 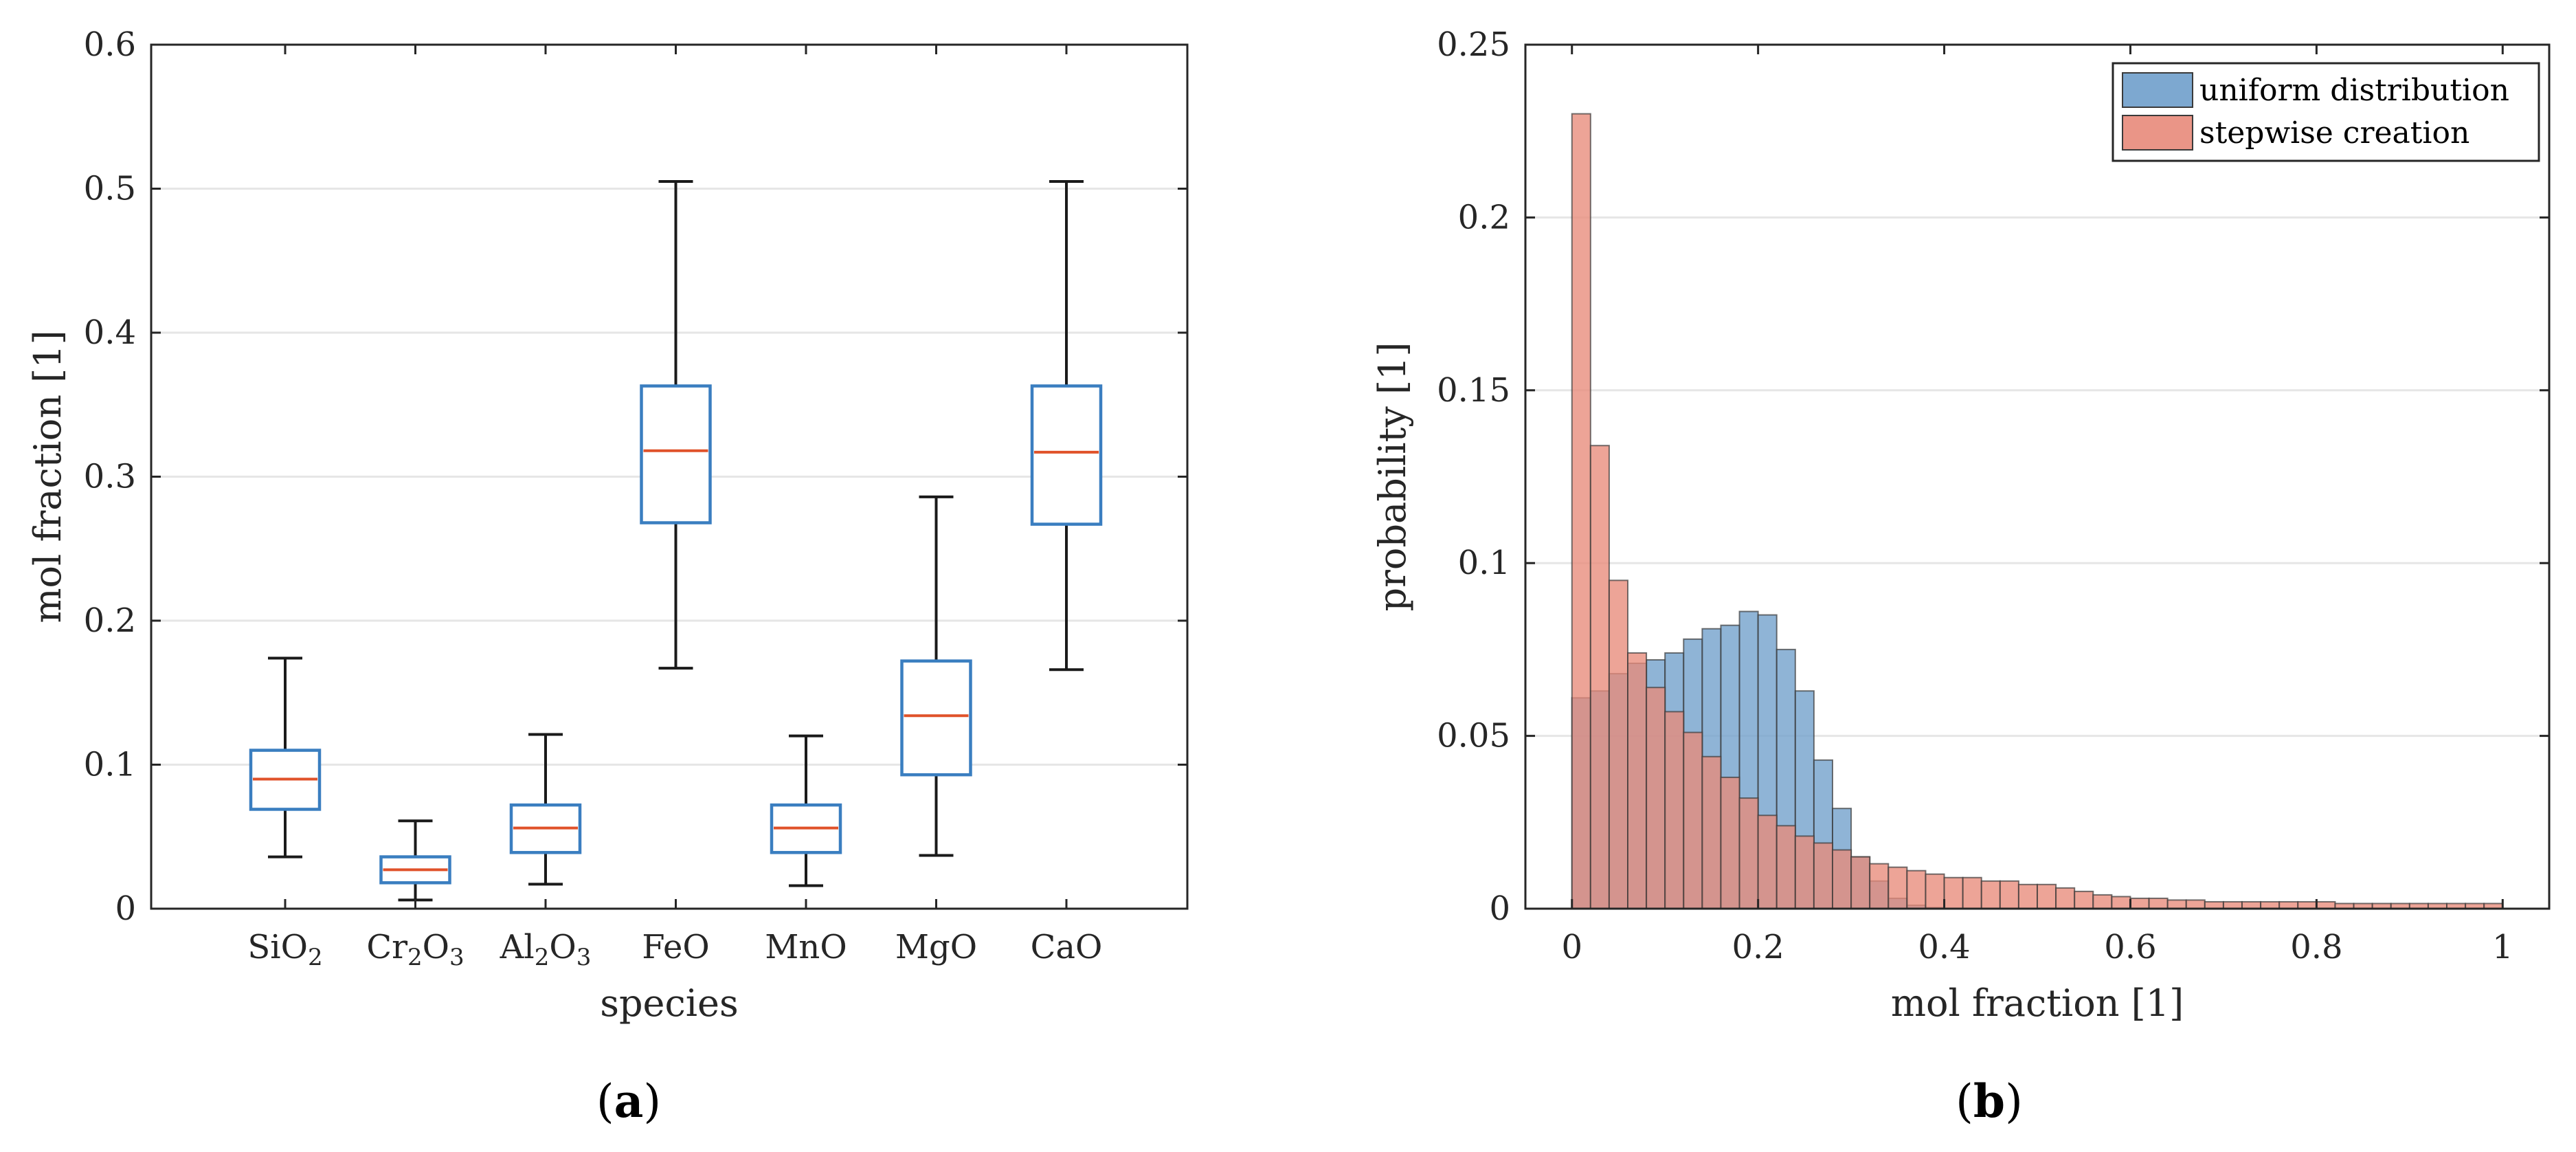 I want to click on a-xtick-label: FeO, so click(x=675, y=947).